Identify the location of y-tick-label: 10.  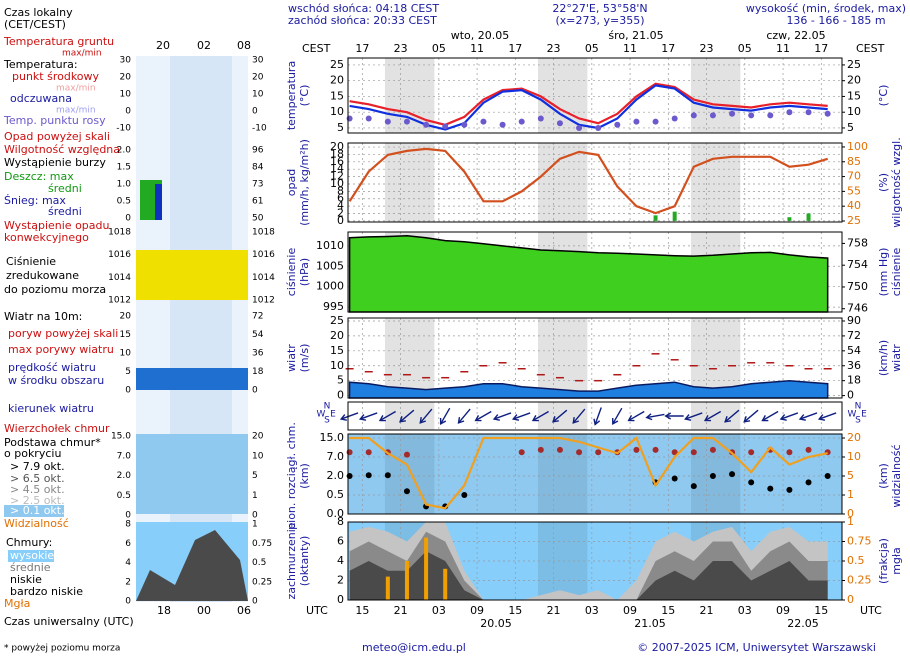
(337, 365).